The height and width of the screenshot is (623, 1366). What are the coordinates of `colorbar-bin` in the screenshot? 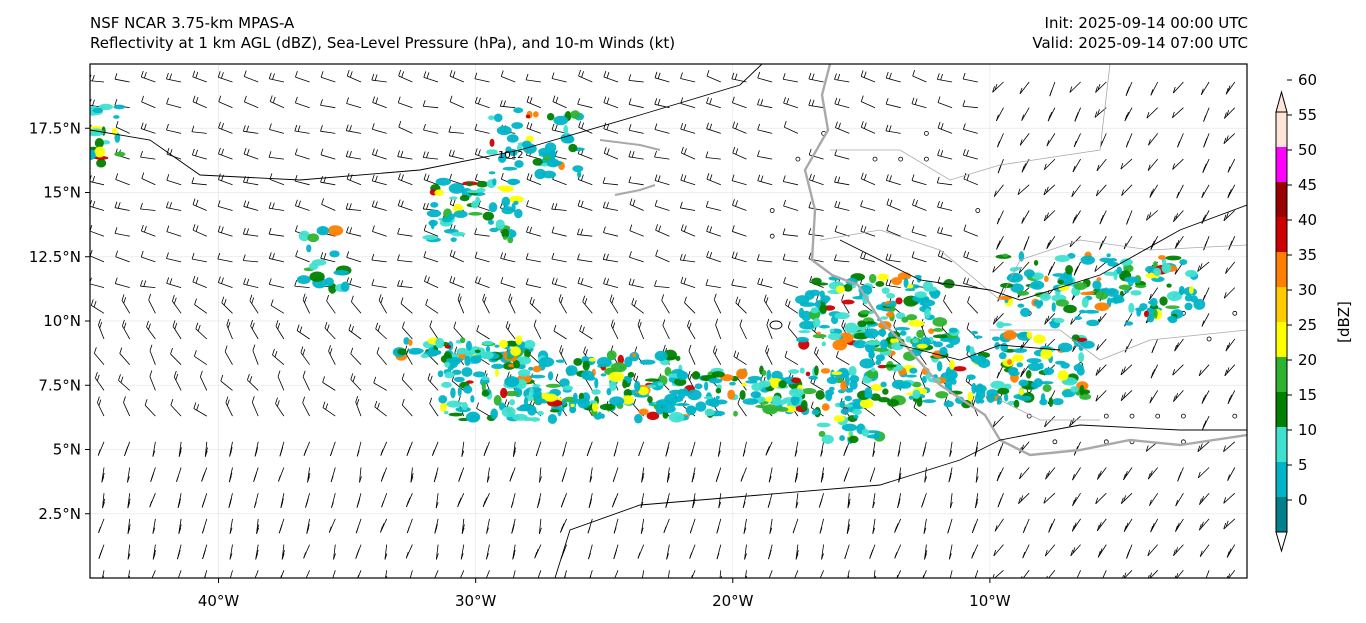 It's located at (1281, 479).